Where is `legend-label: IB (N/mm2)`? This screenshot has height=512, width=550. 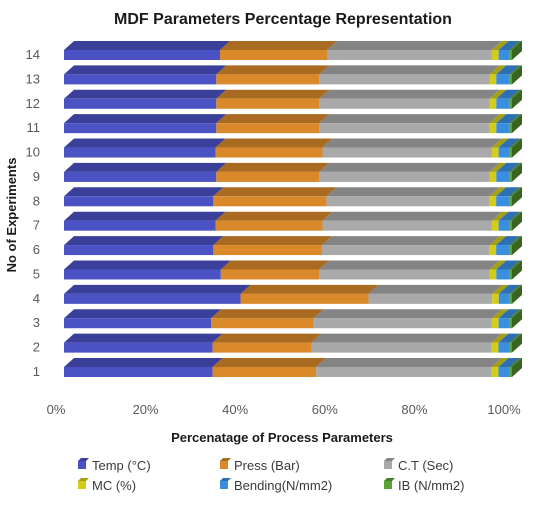
legend-label: IB (N/mm2) is located at coordinates (431, 485).